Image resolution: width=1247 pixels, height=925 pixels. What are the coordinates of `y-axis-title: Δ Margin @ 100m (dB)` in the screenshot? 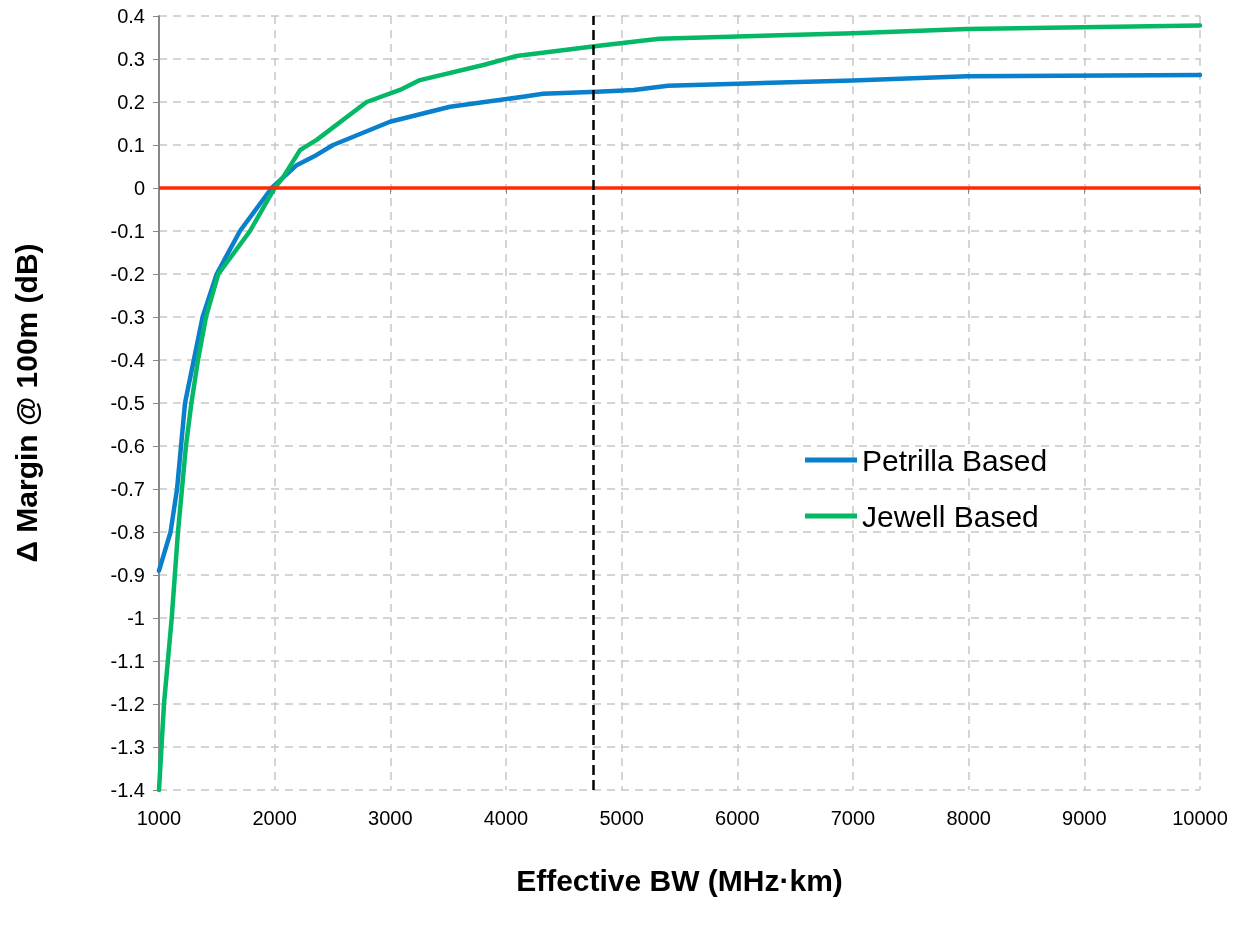 It's located at (26, 403).